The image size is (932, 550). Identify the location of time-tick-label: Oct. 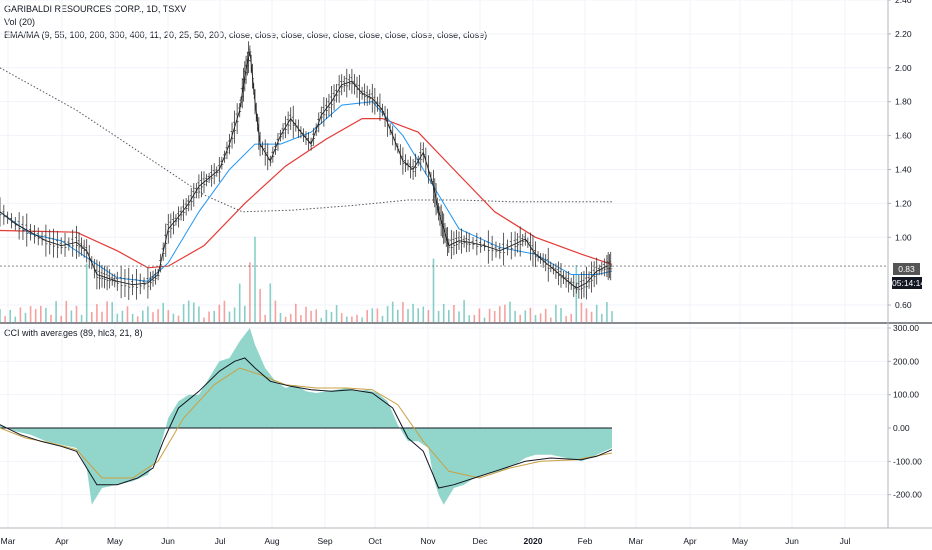
(375, 541).